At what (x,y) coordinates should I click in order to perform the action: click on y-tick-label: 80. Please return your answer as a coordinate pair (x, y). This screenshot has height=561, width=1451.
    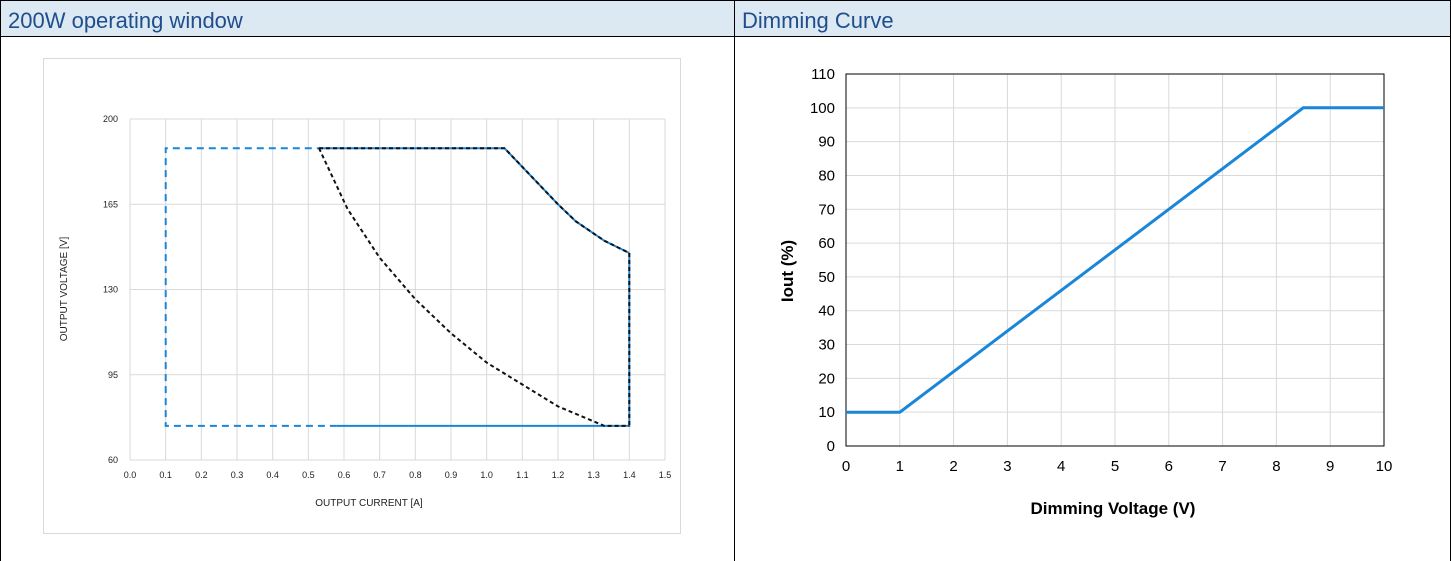
    Looking at the image, I should click on (826, 175).